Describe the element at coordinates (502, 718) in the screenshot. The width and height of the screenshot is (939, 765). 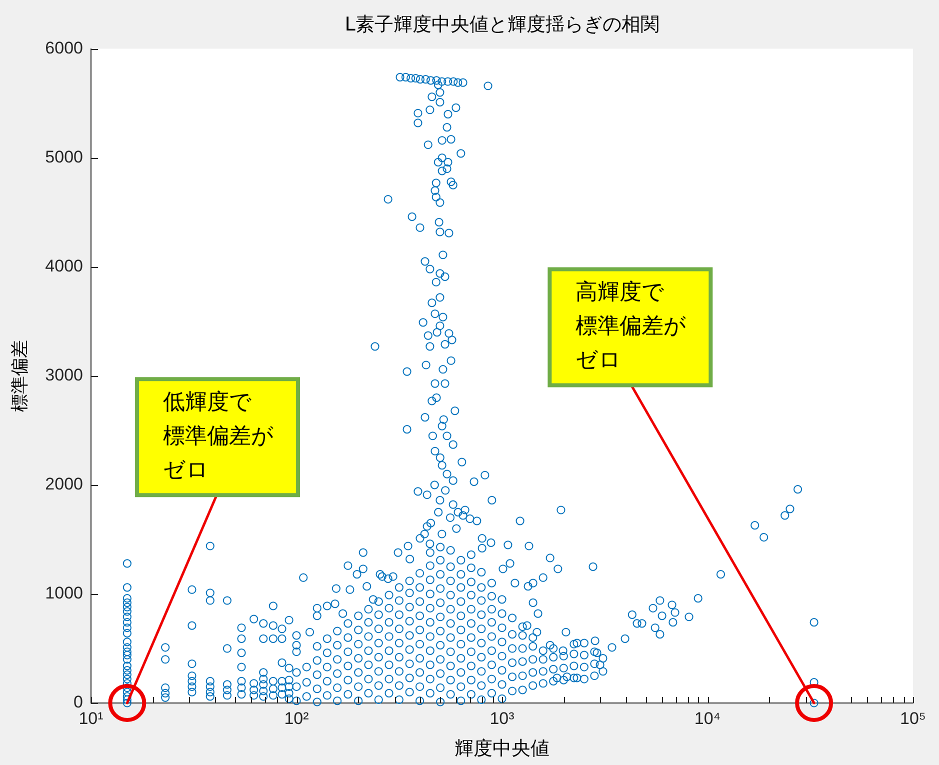
I see `x-tick-label: 10³` at that location.